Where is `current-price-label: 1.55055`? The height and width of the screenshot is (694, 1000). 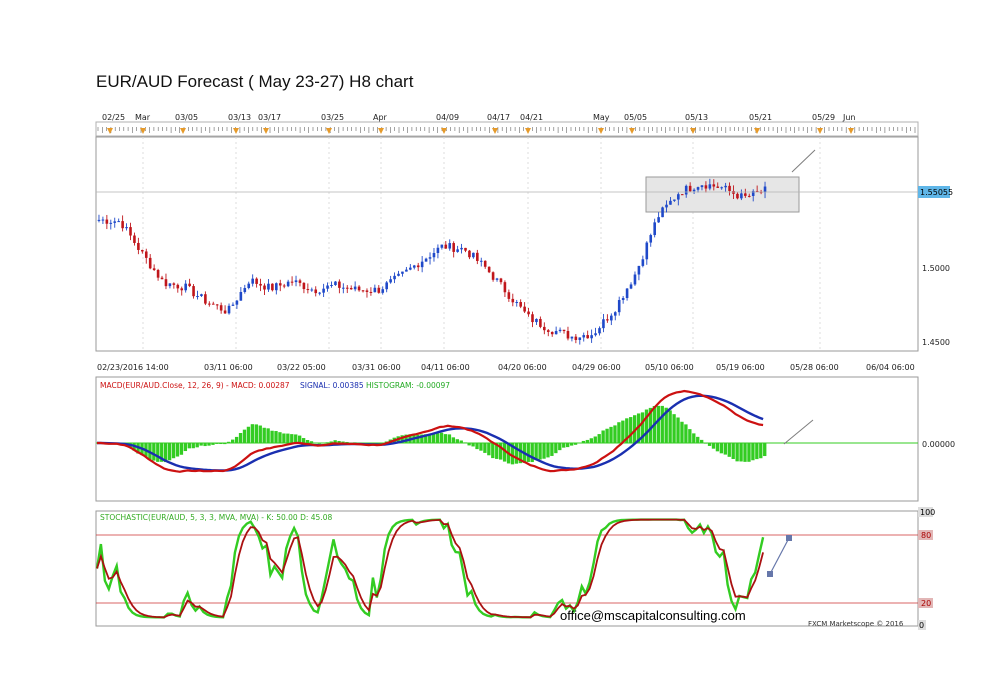 current-price-label: 1.55055 is located at coordinates (936, 192).